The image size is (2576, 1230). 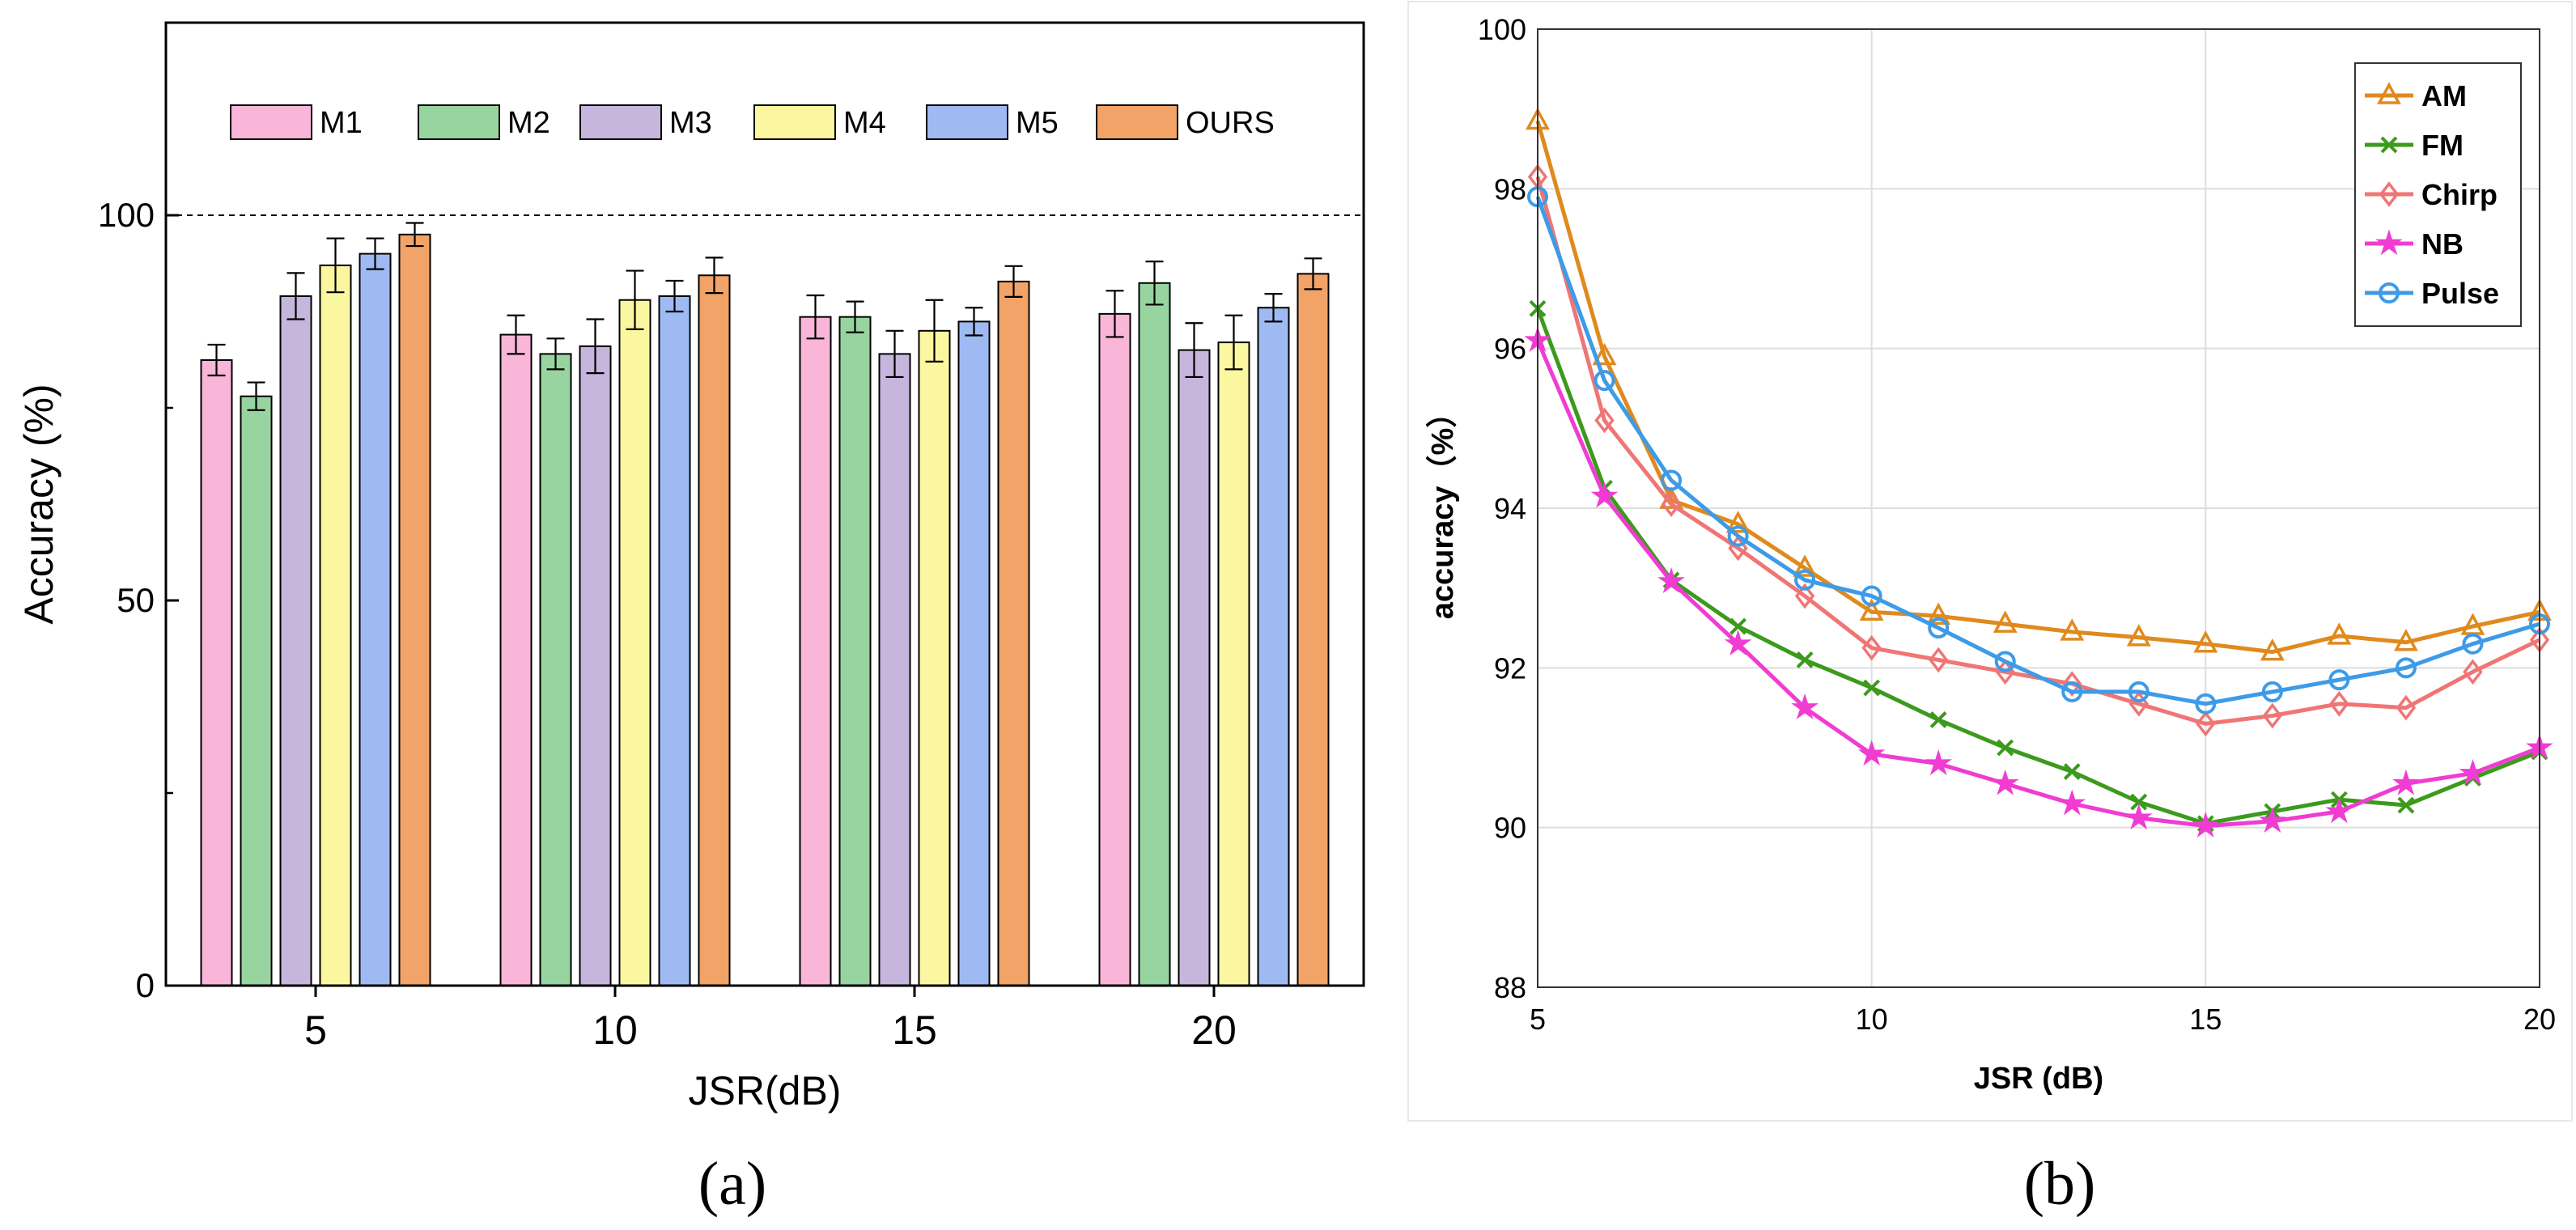 I want to click on legend-swatch-M1, so click(x=271, y=122).